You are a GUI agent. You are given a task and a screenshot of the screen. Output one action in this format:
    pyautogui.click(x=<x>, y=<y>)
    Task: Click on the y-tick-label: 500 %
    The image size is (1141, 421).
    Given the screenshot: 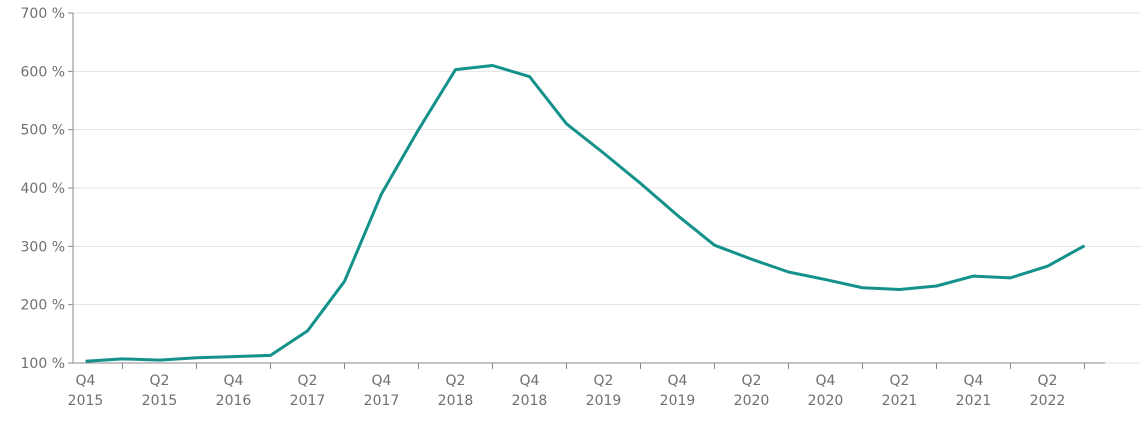 What is the action you would take?
    pyautogui.click(x=43, y=131)
    